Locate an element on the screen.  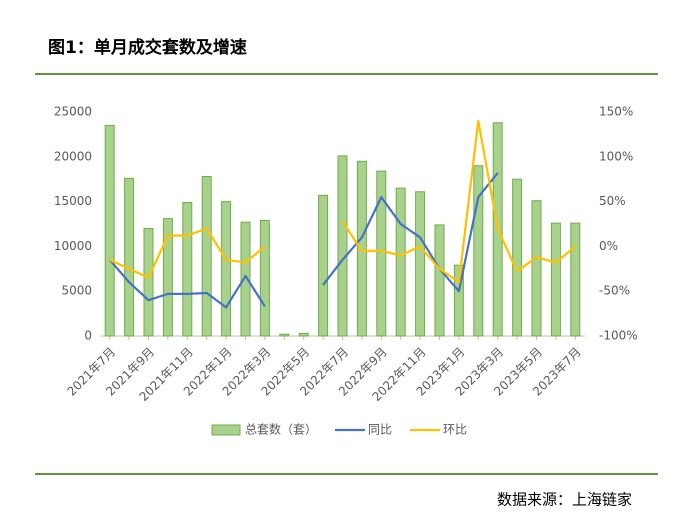
y2-tick-label: -100% is located at coordinates (618, 336).